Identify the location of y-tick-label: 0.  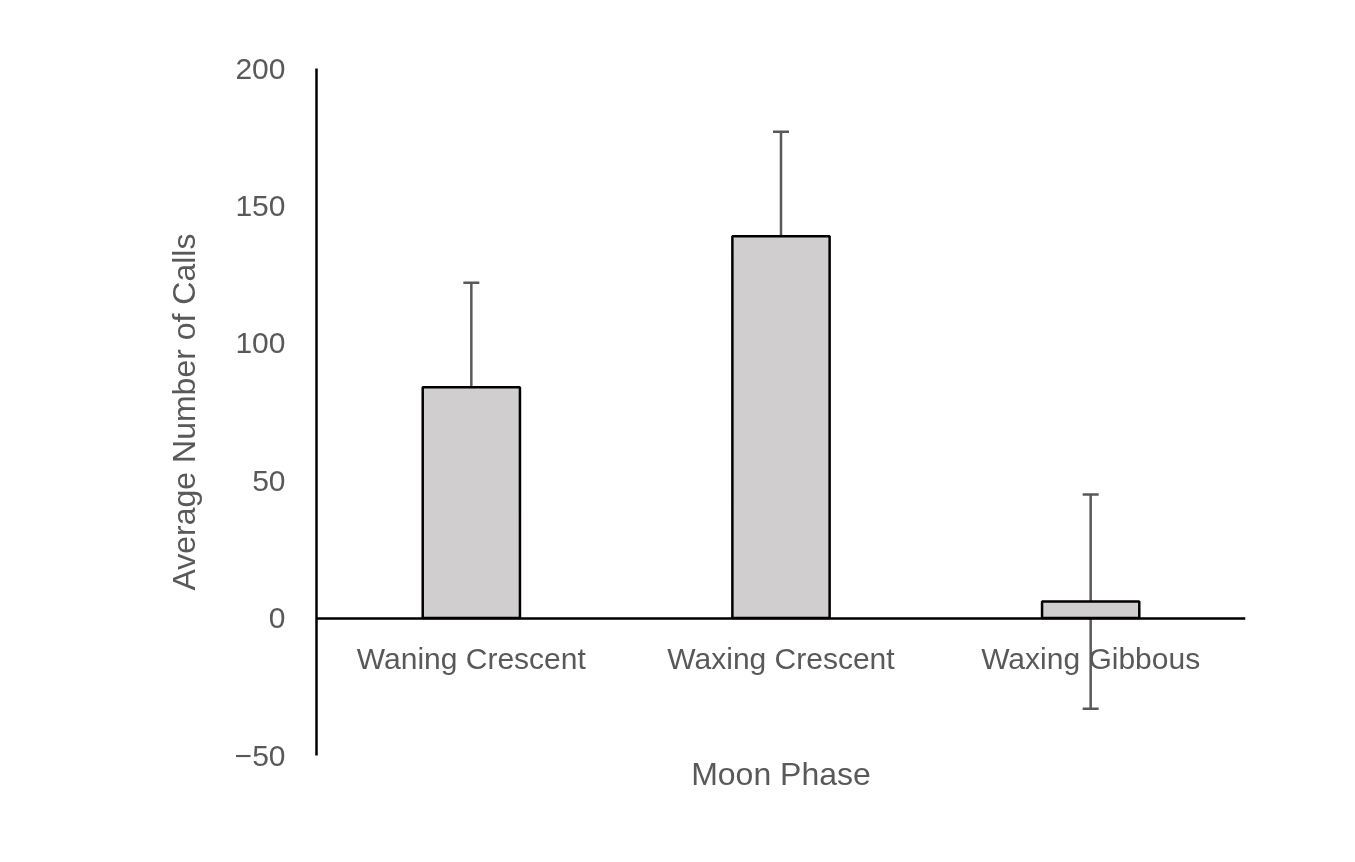
(277, 618).